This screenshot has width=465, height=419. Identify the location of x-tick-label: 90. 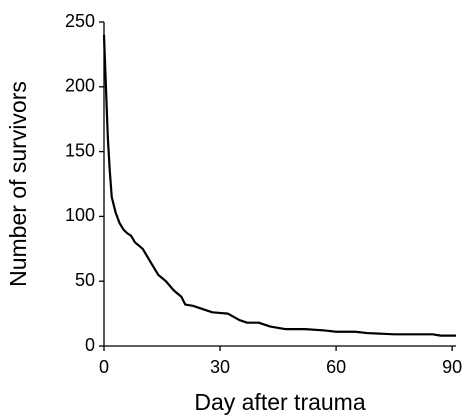
(452, 367).